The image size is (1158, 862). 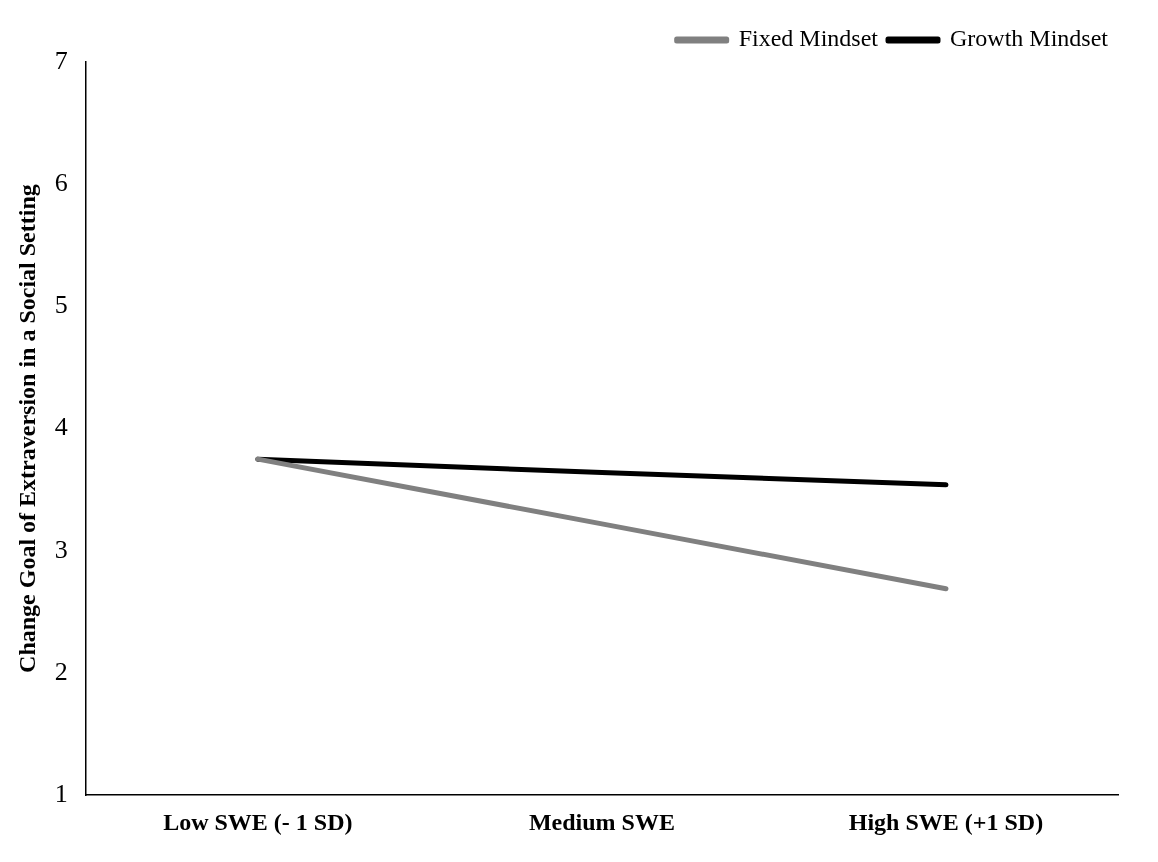 What do you see at coordinates (26, 428) in the screenshot?
I see `y-axis-title: Change Goal of Extraversion in a Social Setting` at bounding box center [26, 428].